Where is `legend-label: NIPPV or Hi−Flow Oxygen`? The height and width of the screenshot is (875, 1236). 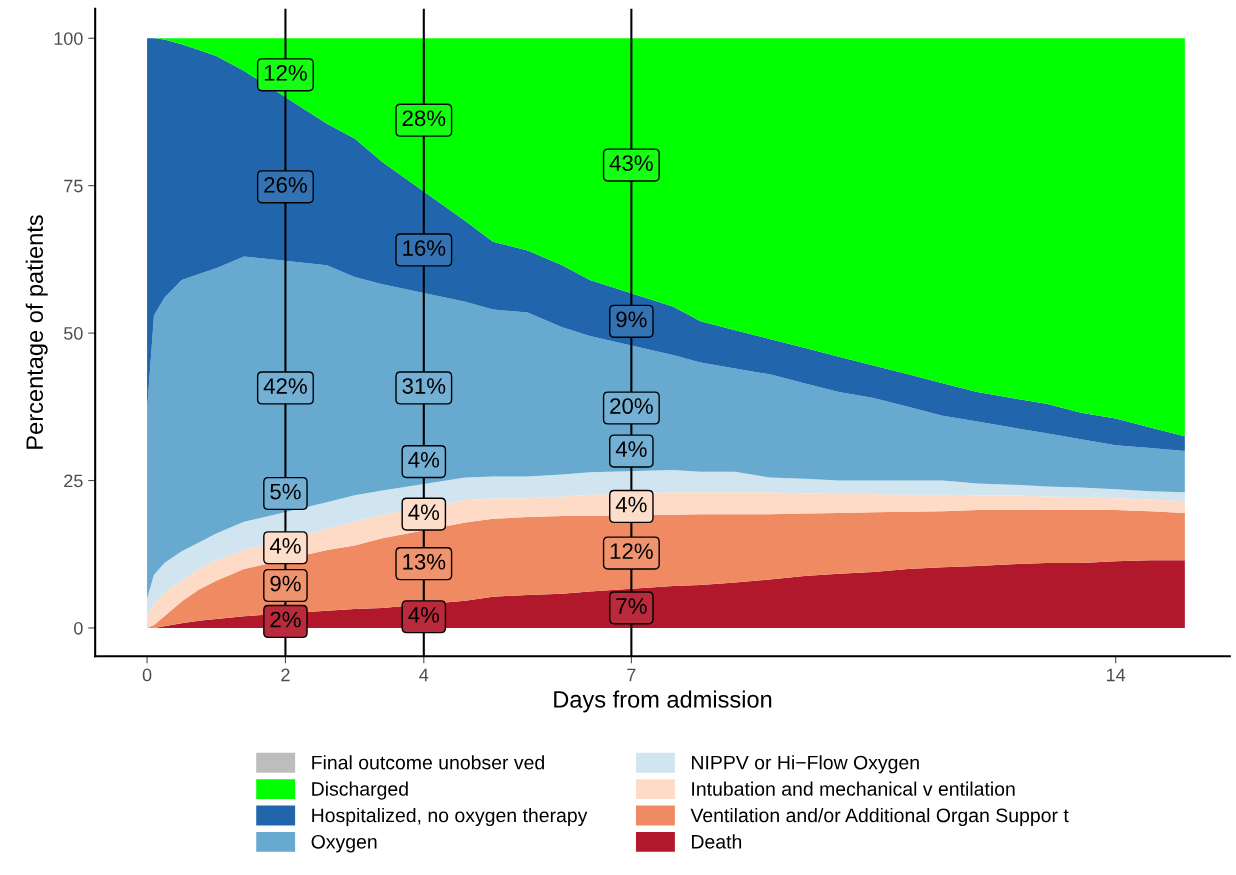
legend-label: NIPPV or Hi−Flow Oxygen is located at coordinates (805, 764).